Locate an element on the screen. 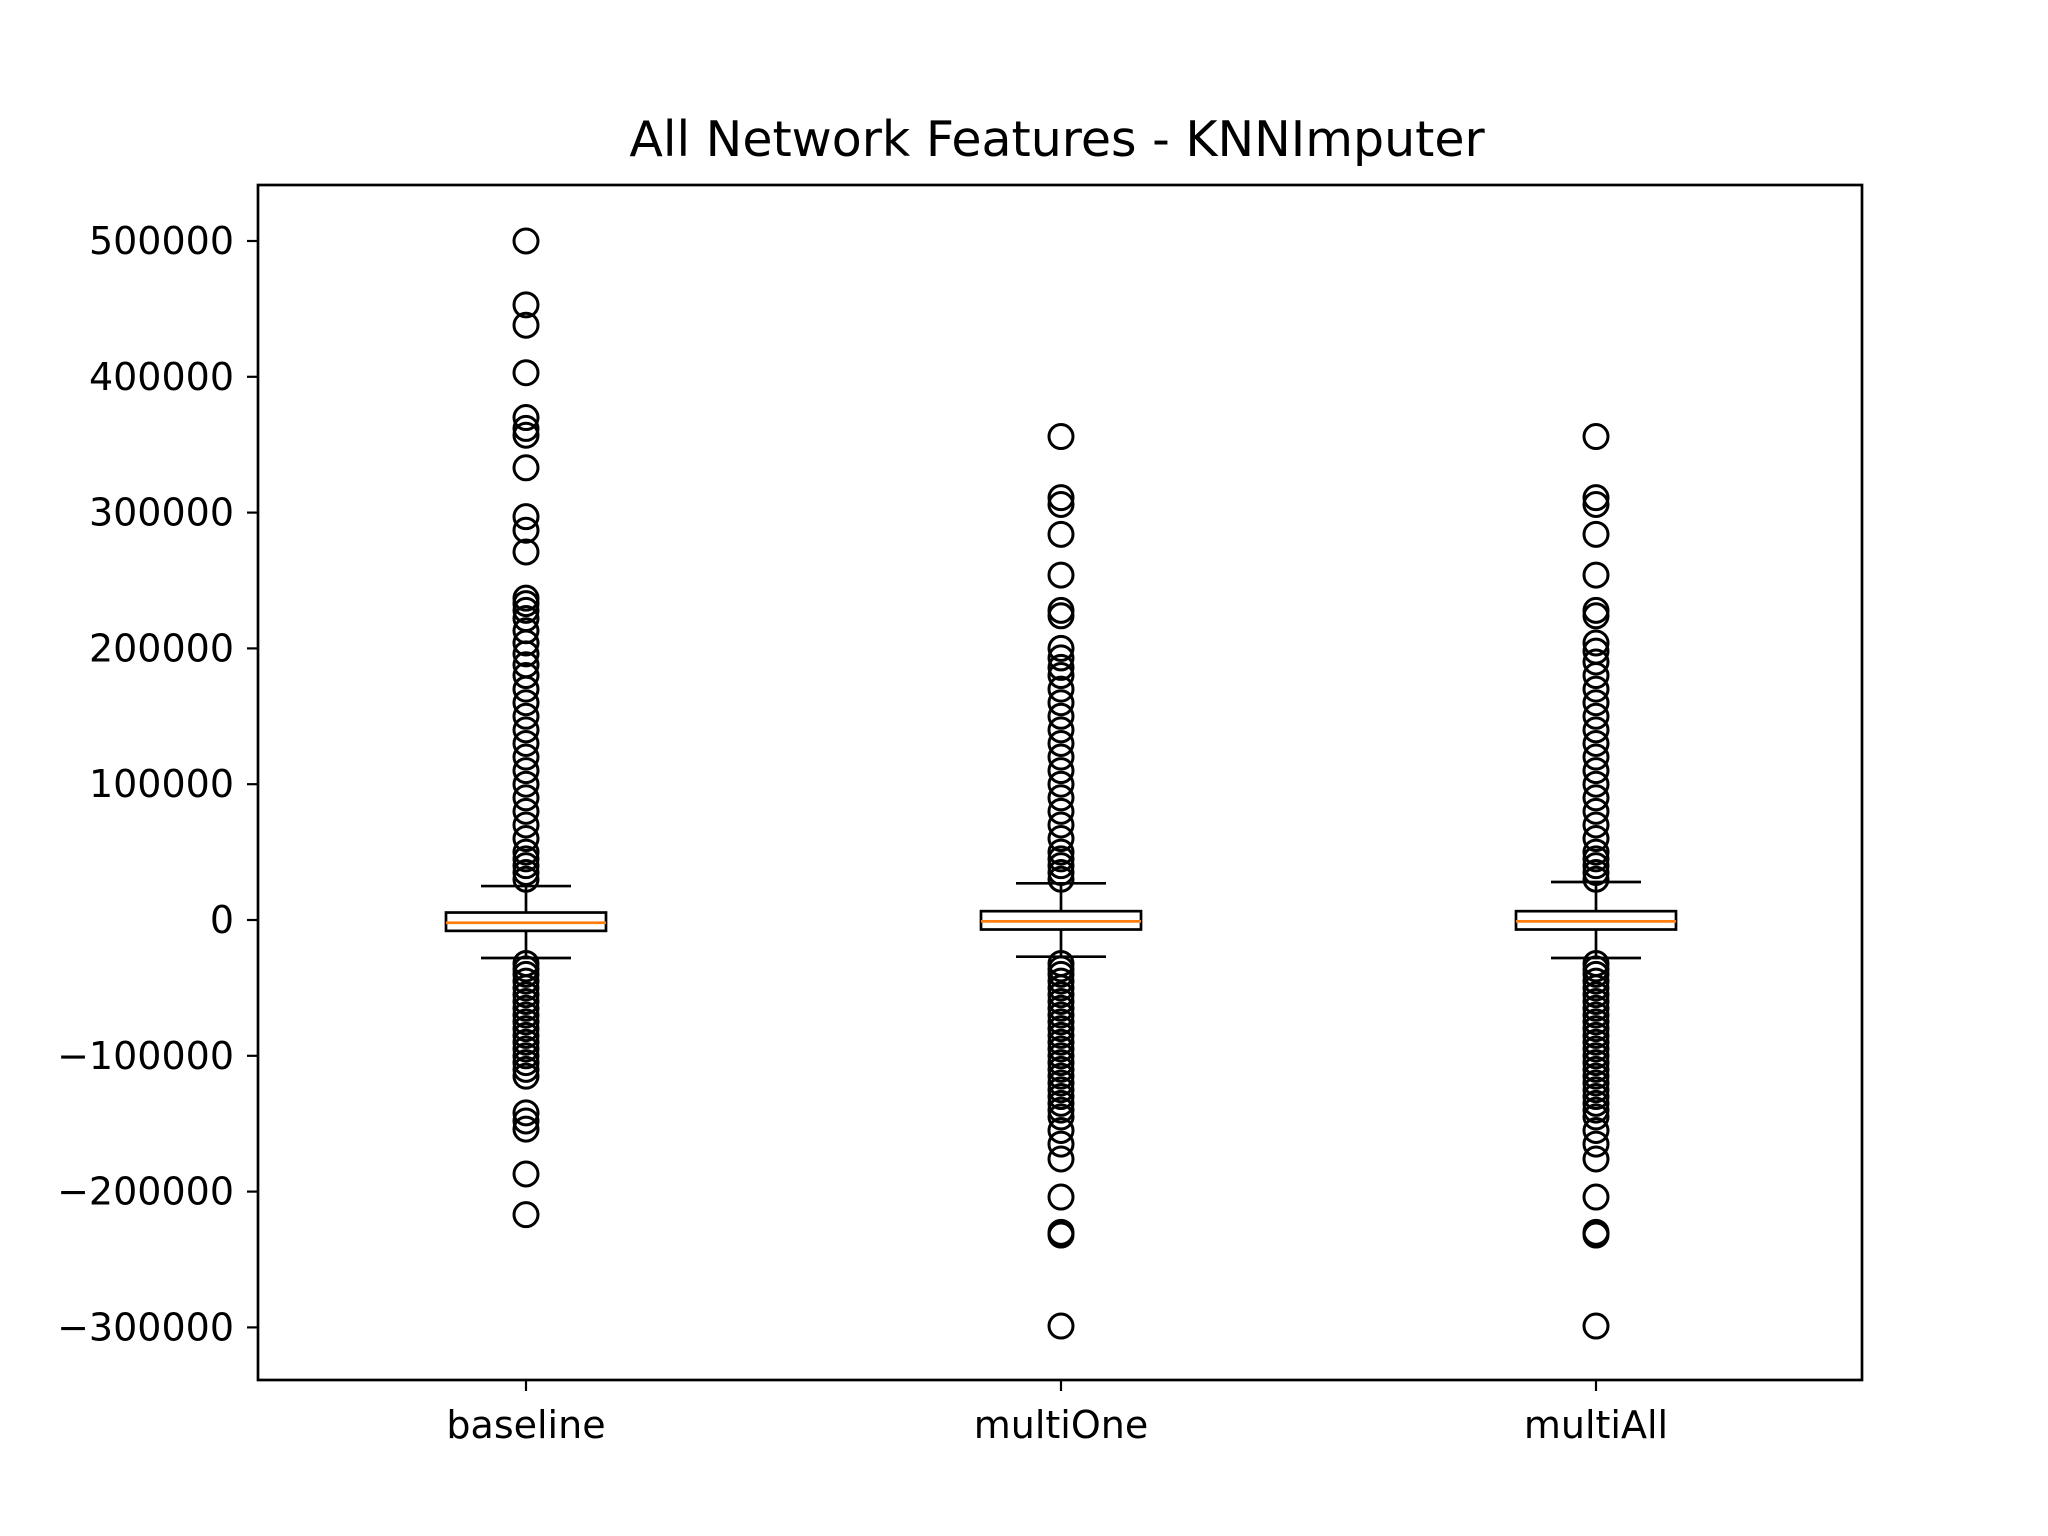 The height and width of the screenshot is (1536, 2048). x-tick-label: multiAll is located at coordinates (1596, 1425).